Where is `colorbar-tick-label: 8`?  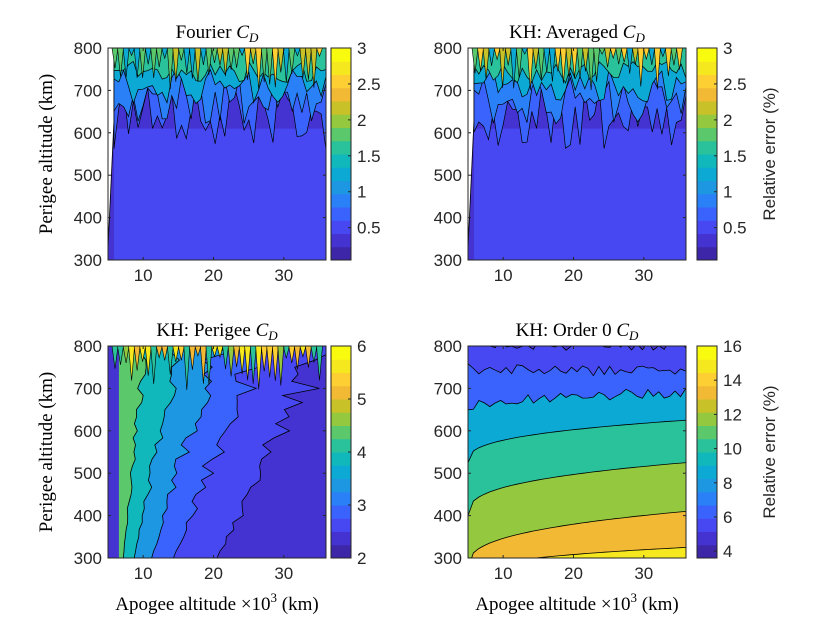 colorbar-tick-label: 8 is located at coordinates (727, 483).